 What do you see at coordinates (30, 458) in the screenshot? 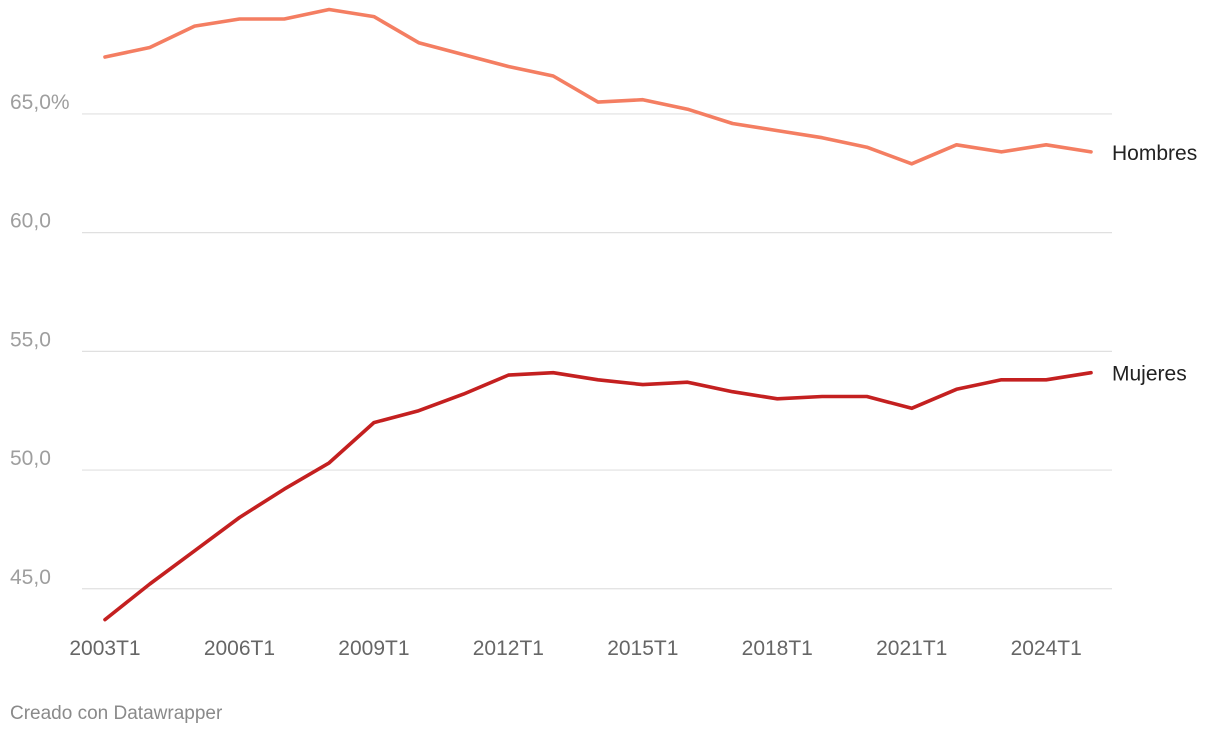
I see `y-tick-label: 50,0` at bounding box center [30, 458].